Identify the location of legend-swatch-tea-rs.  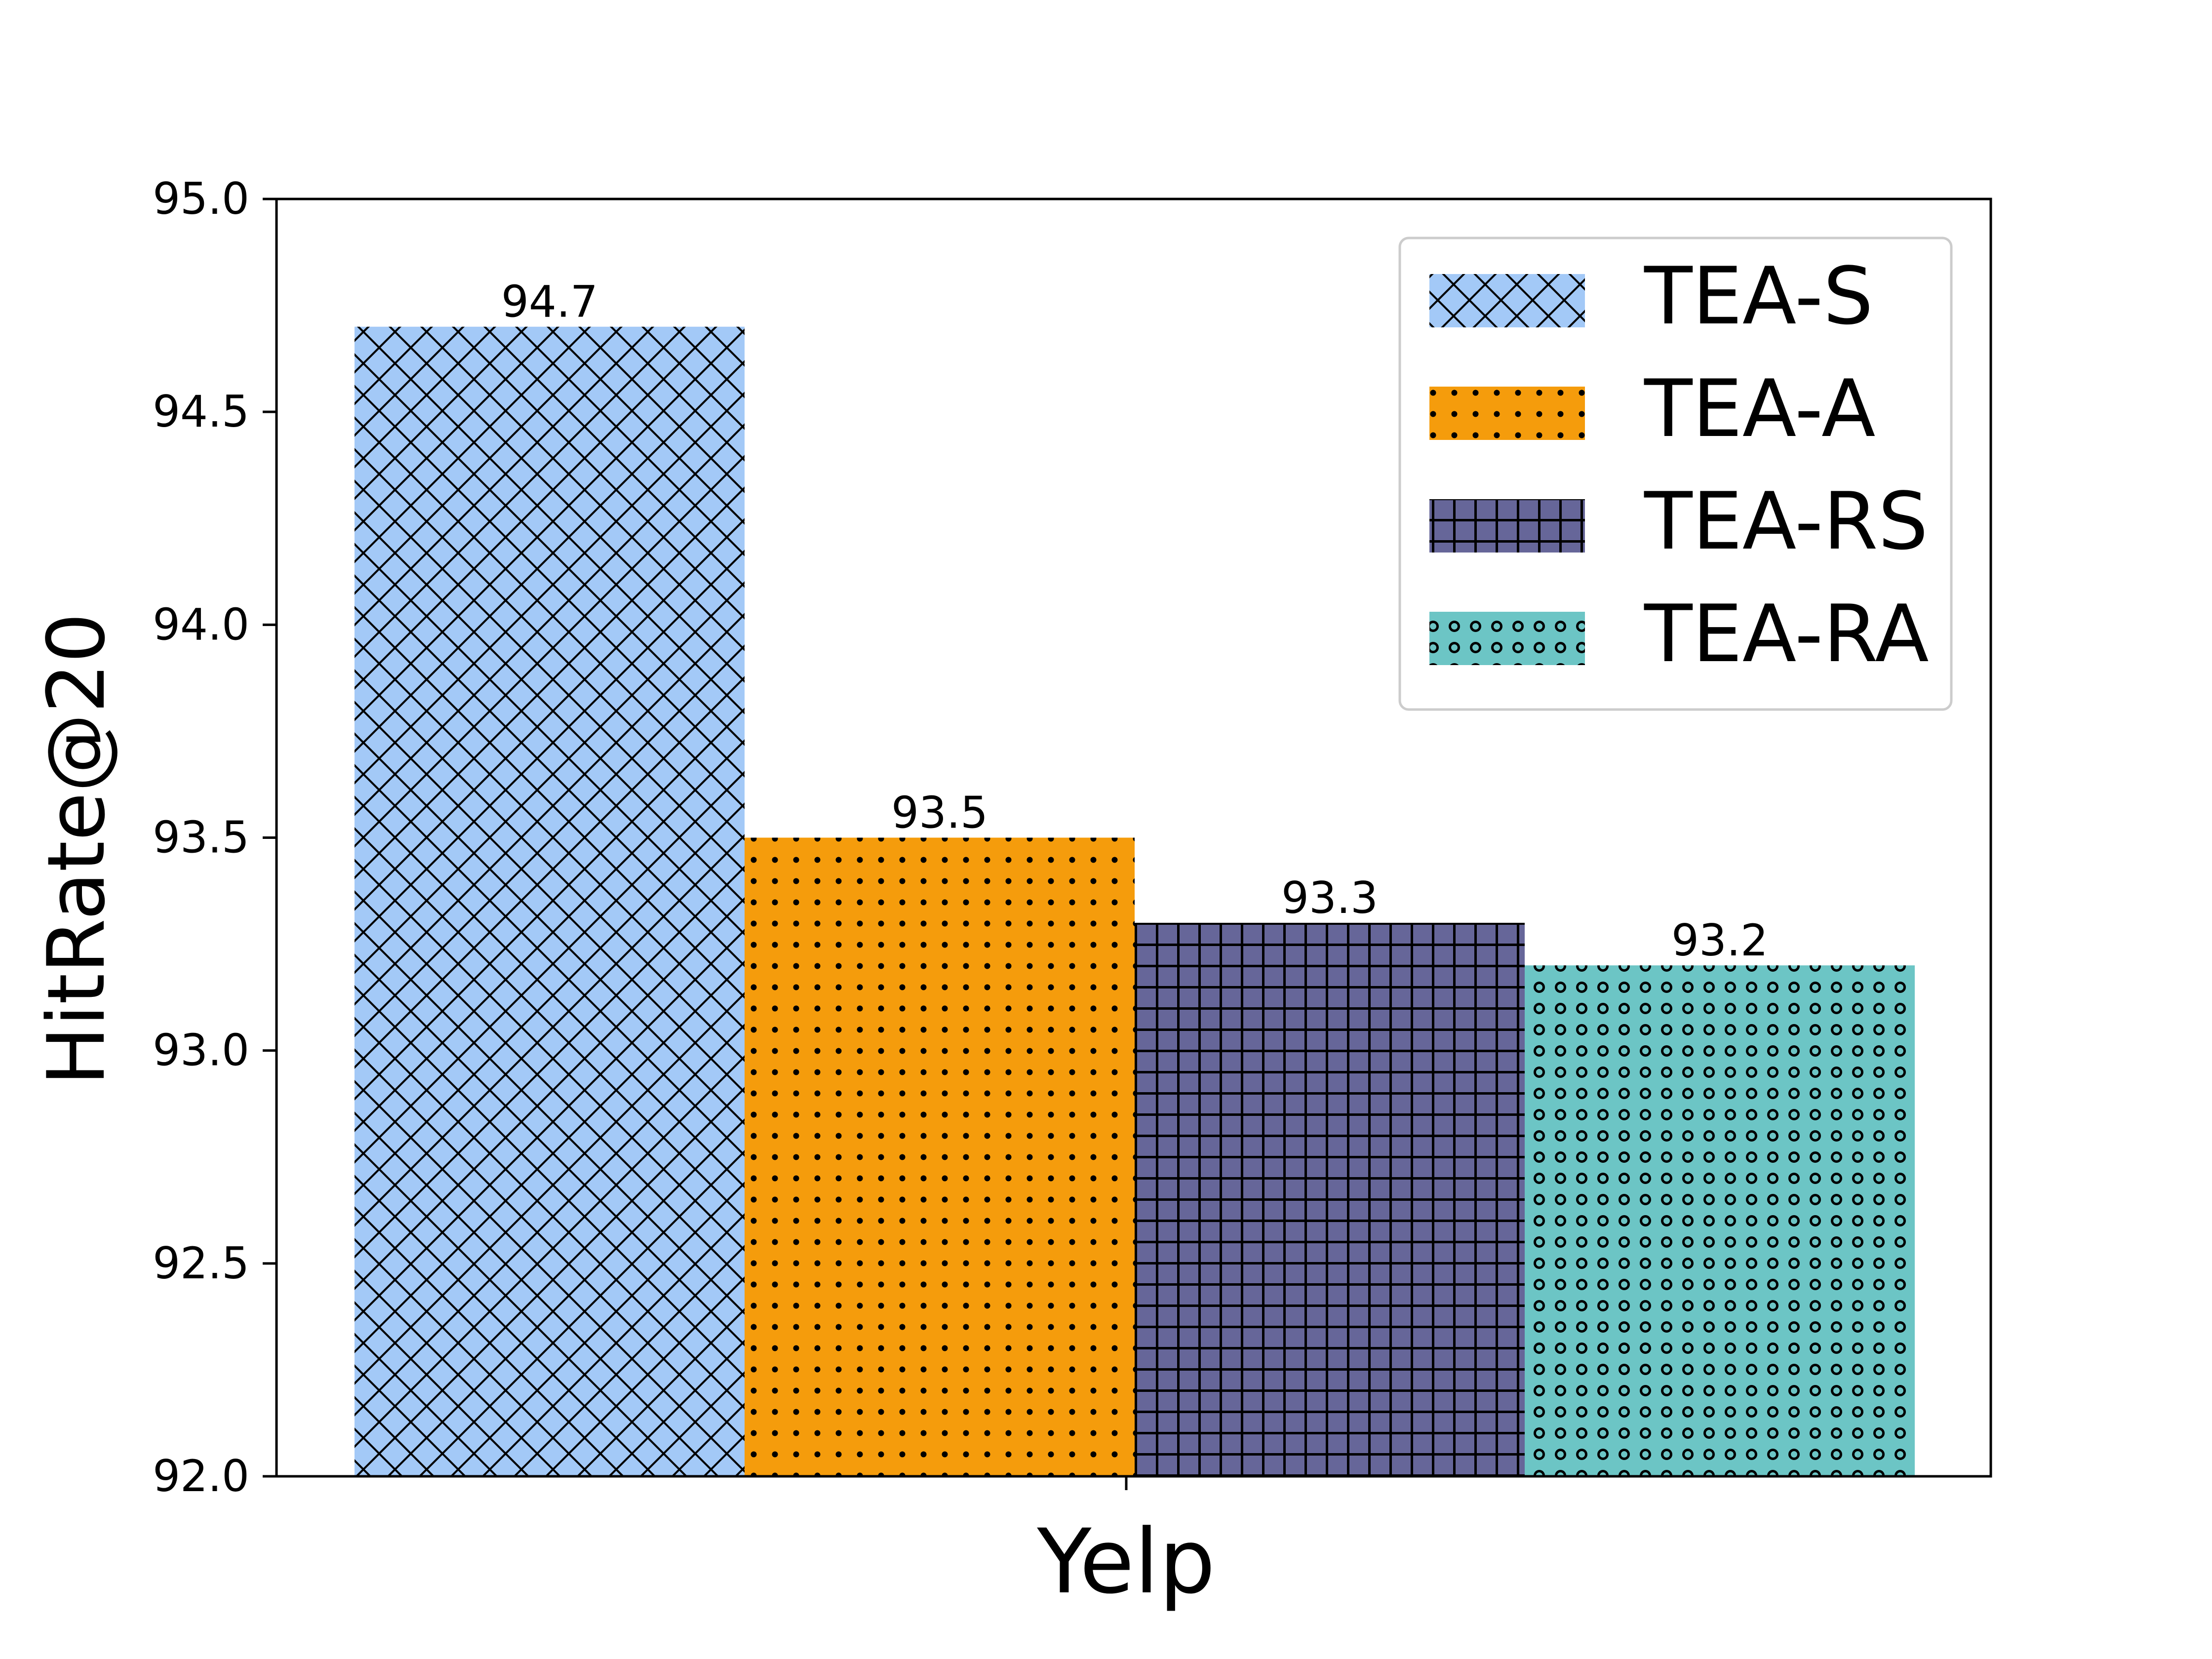
(1507, 526).